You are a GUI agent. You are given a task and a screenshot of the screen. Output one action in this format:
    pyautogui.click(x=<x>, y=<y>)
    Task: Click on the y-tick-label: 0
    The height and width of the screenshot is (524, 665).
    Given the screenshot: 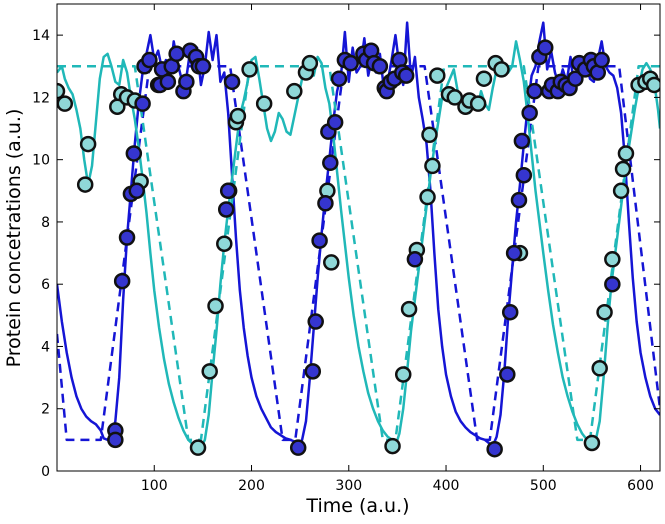 What is the action you would take?
    pyautogui.click(x=45, y=472)
    